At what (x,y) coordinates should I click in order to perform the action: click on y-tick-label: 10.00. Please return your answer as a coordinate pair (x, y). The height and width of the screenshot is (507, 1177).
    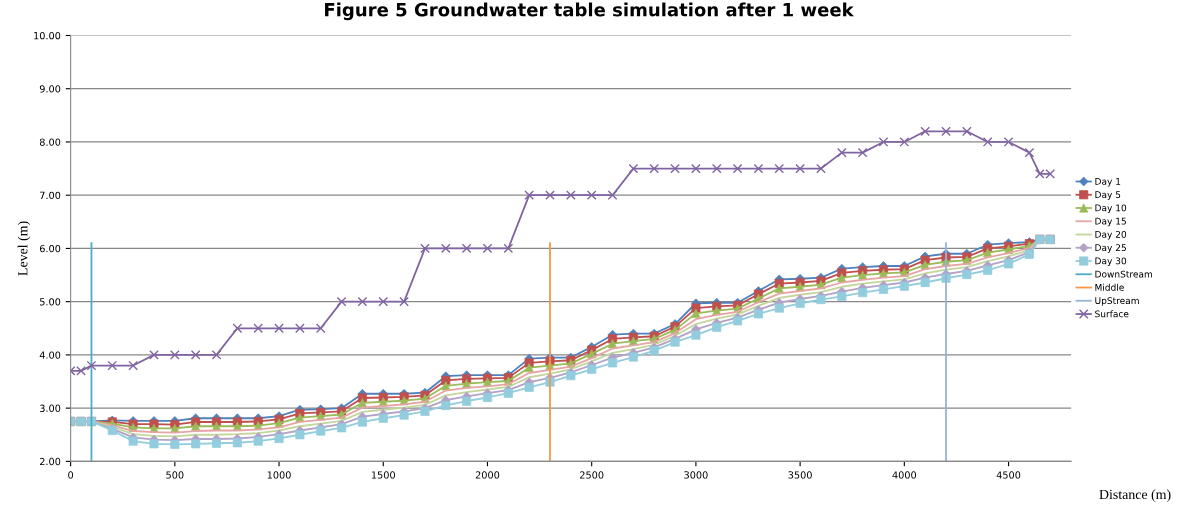
    Looking at the image, I should click on (47, 35).